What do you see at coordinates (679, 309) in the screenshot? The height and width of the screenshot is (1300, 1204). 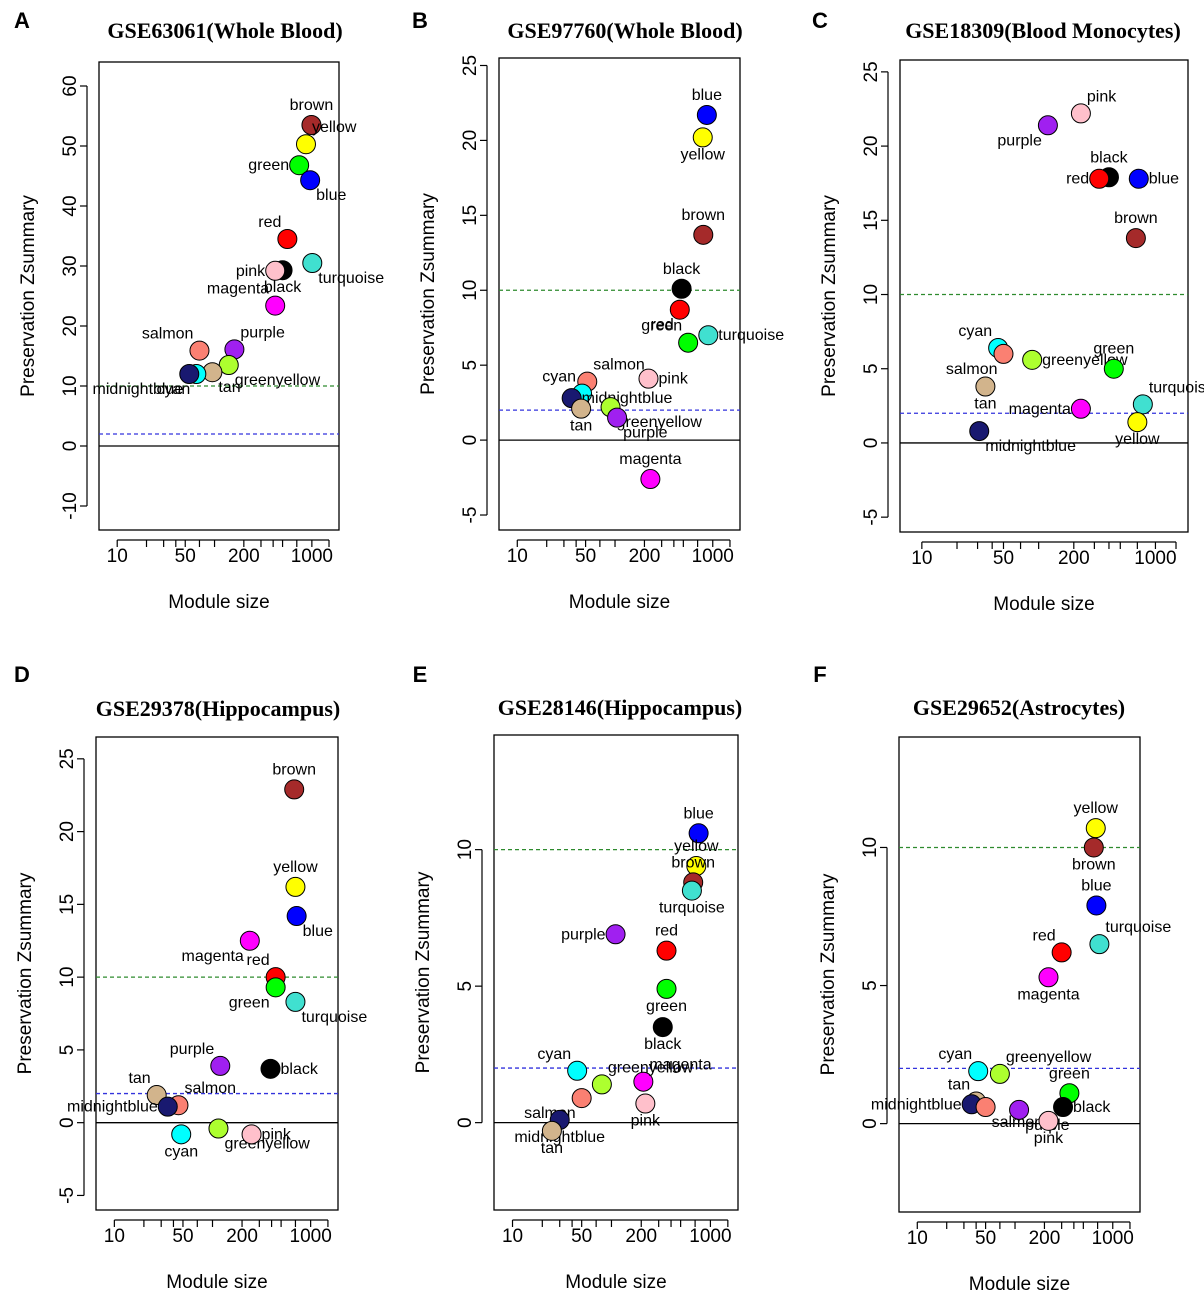 I see `point-red` at bounding box center [679, 309].